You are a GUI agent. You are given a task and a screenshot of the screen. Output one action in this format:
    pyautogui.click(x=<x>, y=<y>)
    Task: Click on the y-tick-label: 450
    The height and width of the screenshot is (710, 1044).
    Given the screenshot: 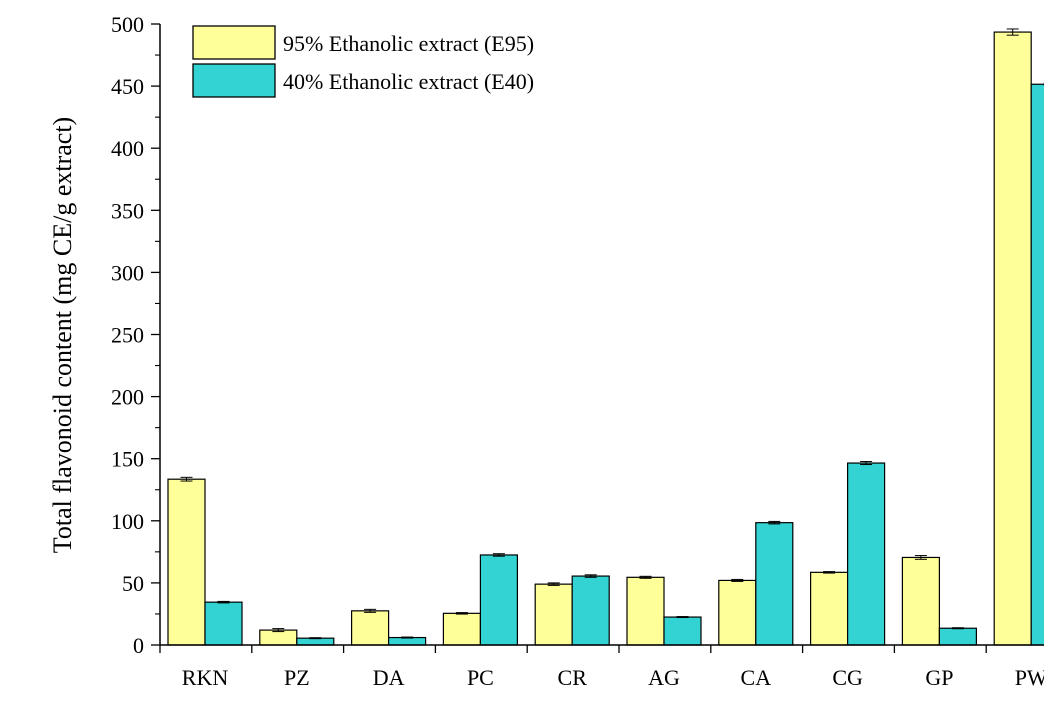 What is the action you would take?
    pyautogui.click(x=127, y=86)
    